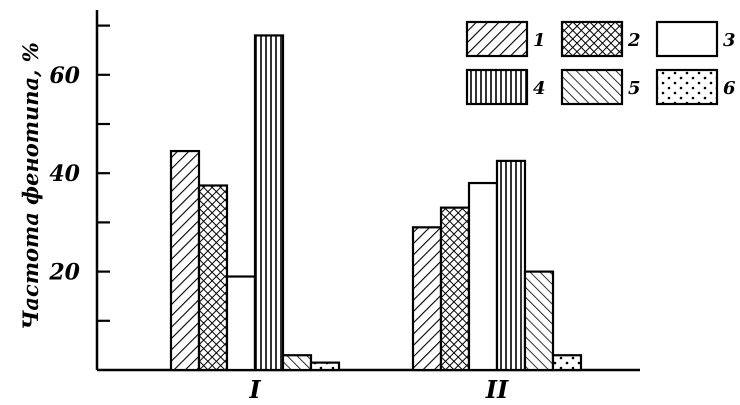  I want to click on category-label-II: II, so click(497, 389).